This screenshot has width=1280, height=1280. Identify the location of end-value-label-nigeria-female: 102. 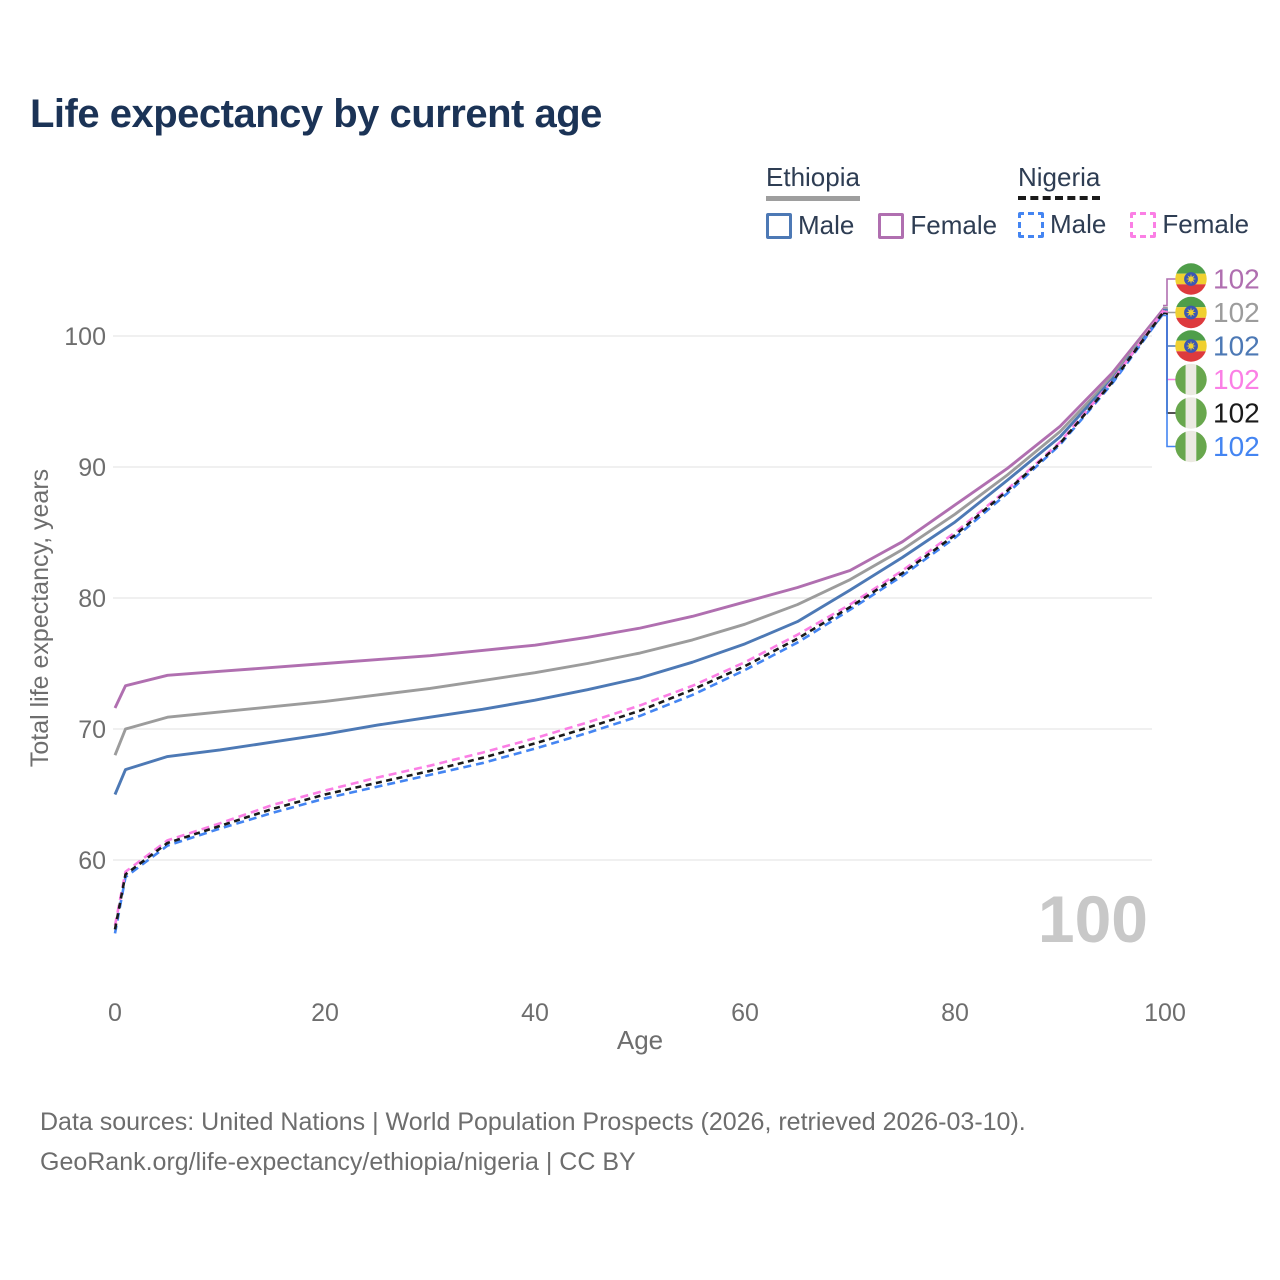
(1236, 379).